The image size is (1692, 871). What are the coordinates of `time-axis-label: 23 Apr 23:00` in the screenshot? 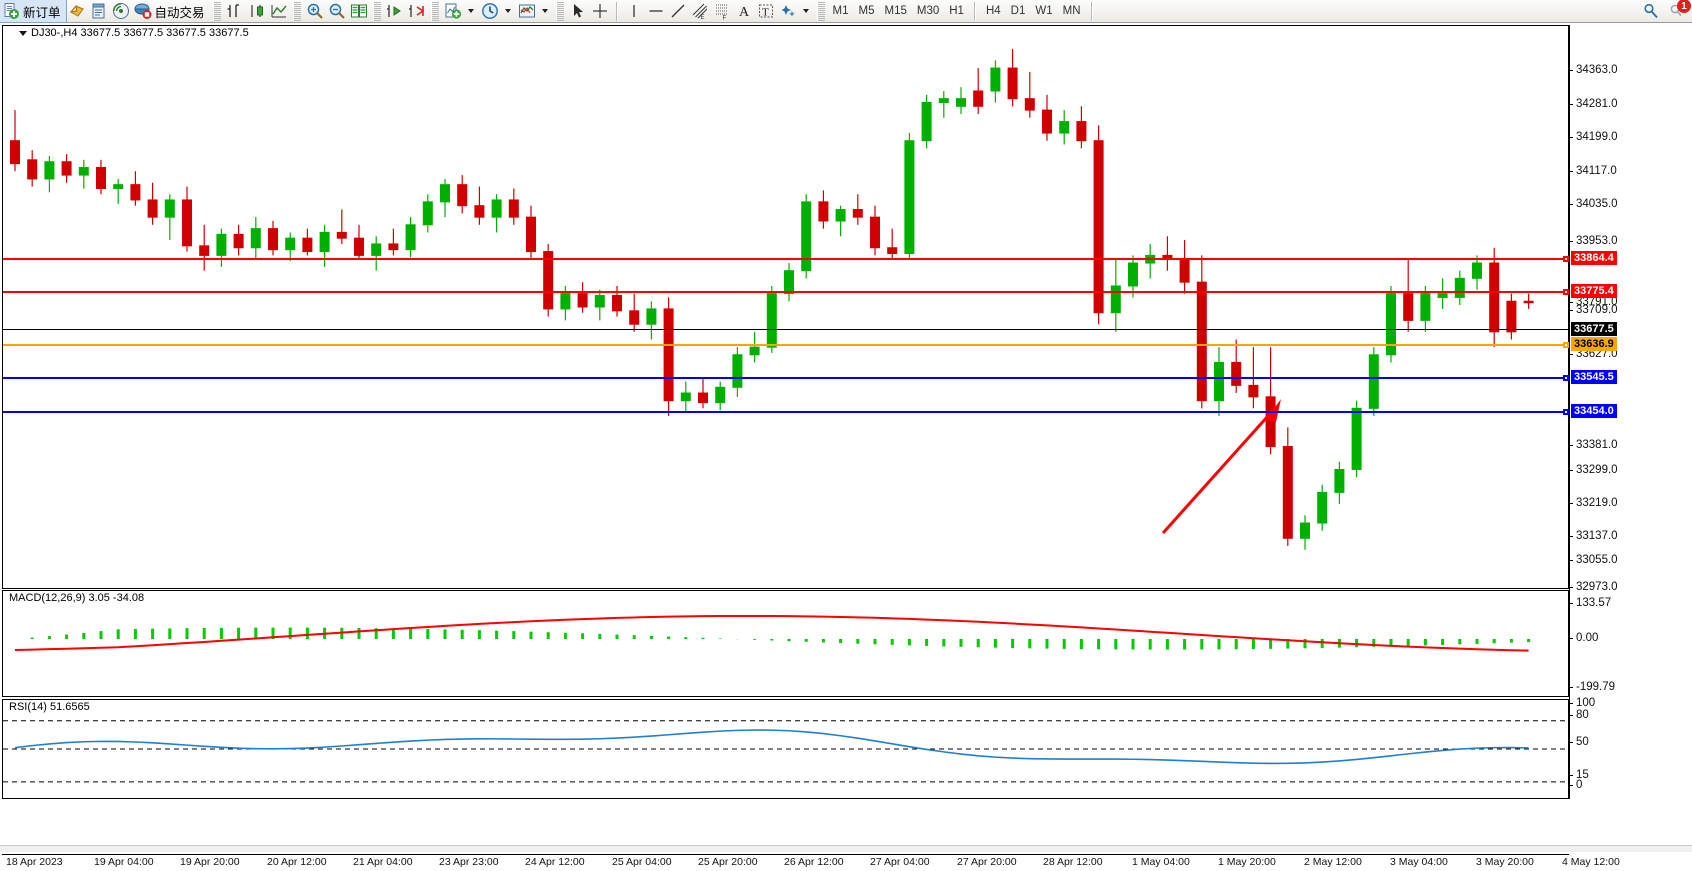 It's located at (469, 862).